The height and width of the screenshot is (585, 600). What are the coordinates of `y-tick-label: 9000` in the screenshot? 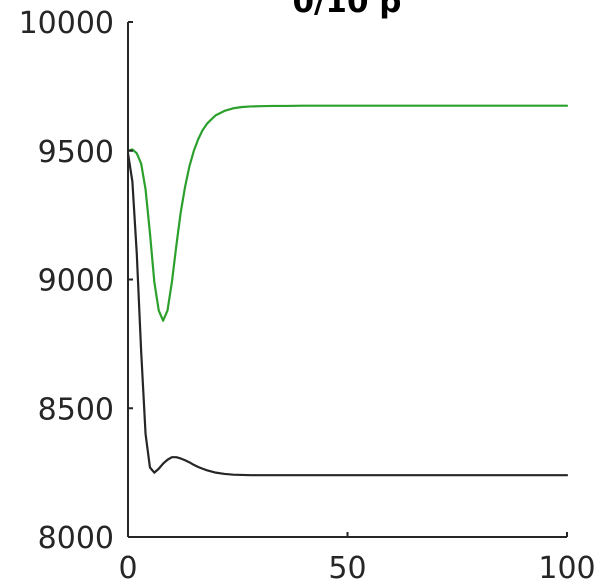 It's located at (76, 281).